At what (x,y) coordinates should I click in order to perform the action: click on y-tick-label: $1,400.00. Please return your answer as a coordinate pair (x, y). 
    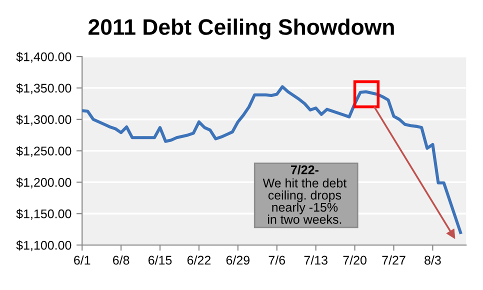
    Looking at the image, I should click on (44, 57).